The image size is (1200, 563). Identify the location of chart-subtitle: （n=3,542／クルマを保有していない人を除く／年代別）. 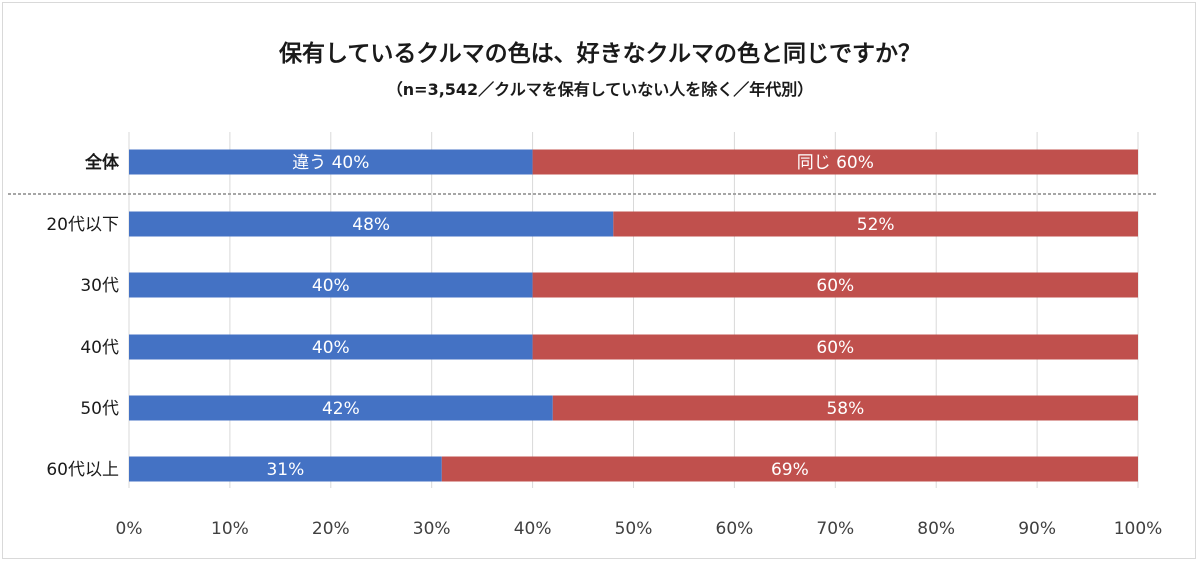
(600, 89).